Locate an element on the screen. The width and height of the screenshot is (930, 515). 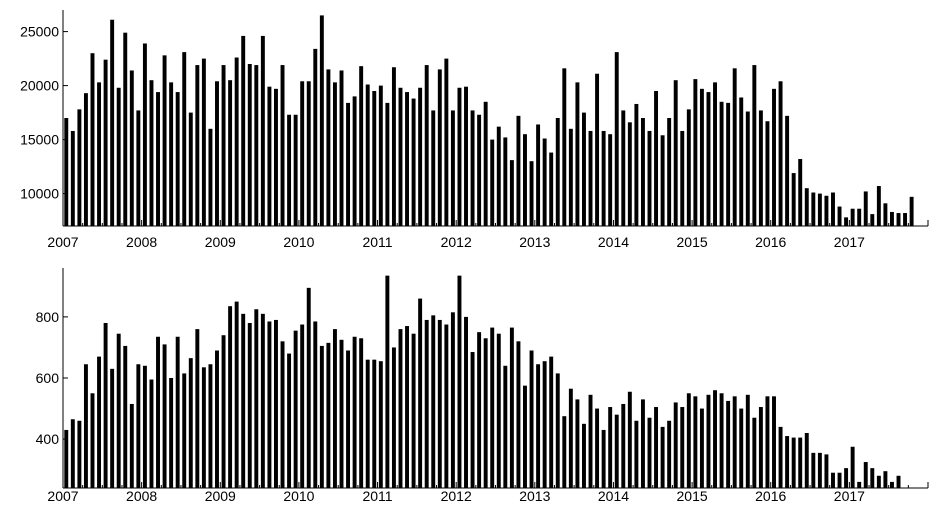
x-tick-label: 2013 is located at coordinates (534, 242).